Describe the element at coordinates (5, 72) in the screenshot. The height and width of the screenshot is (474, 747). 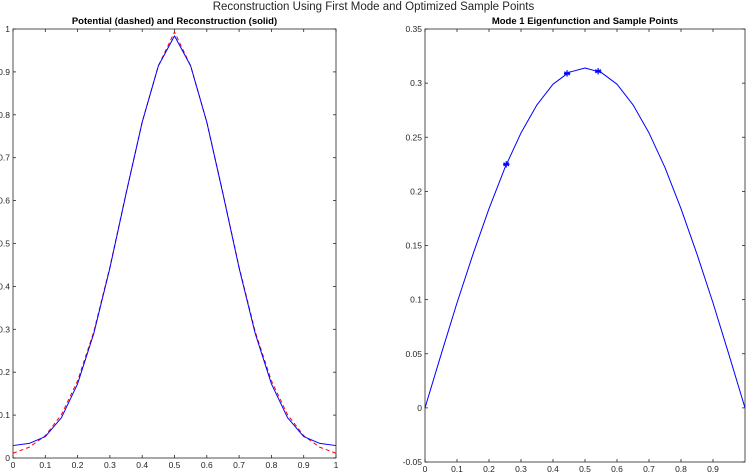
I see `y-tick-label: 0.9` at that location.